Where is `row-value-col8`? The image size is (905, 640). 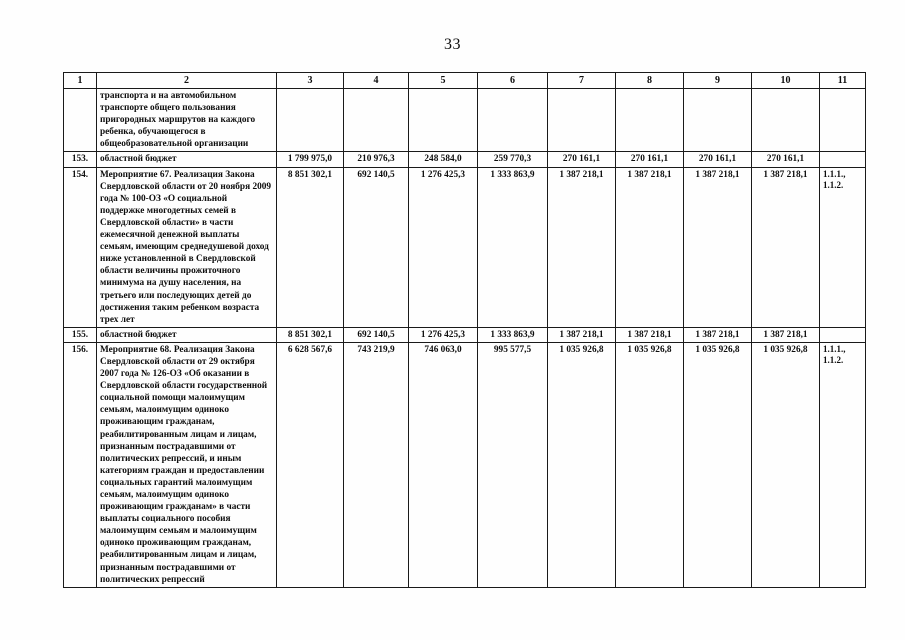
row-value-col8 is located at coordinates (649, 120).